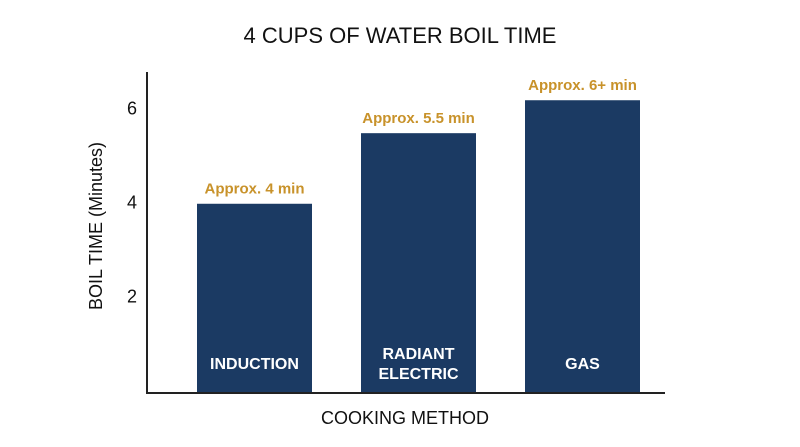 This screenshot has width=800, height=447. What do you see at coordinates (418, 364) in the screenshot?
I see `category-label: RADIANT ELECTRIC` at bounding box center [418, 364].